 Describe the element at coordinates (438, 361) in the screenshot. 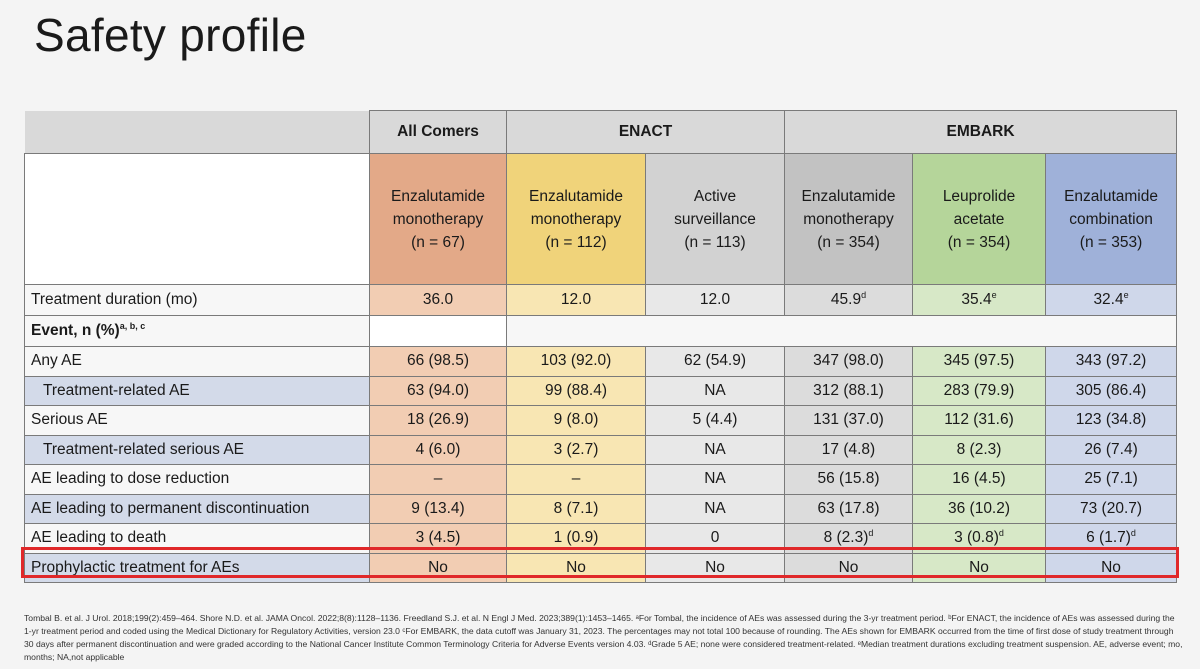

I see `cell-value: 66 (98.5)` at that location.